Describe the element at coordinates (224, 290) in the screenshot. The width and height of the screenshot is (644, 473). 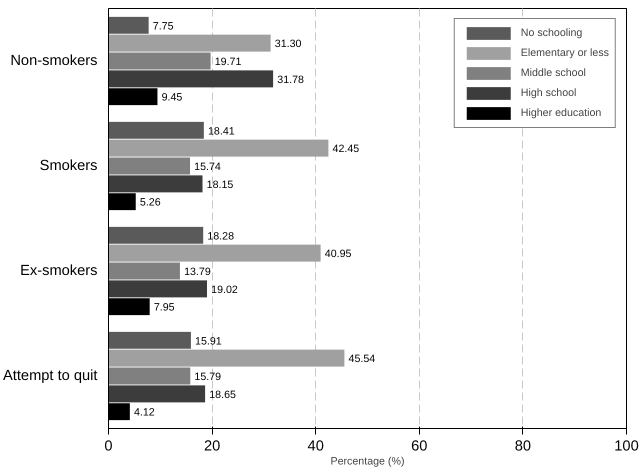
I see `data-label: 19.02` at that location.